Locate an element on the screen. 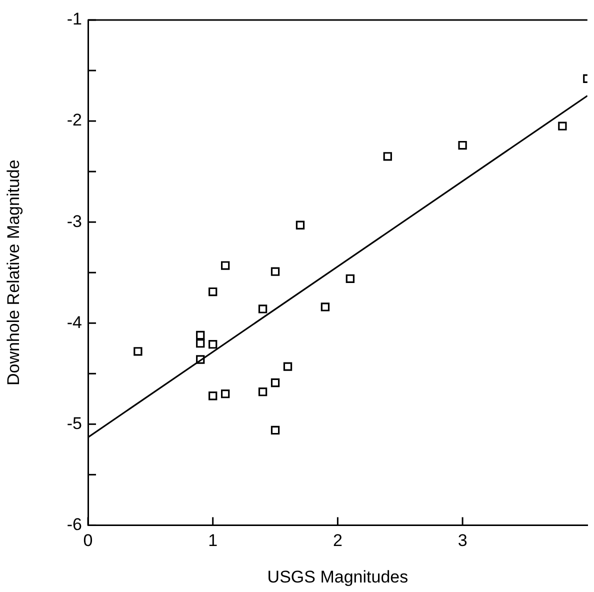 This screenshot has height=592, width=594. y-tick-label: -2 is located at coordinates (74, 120).